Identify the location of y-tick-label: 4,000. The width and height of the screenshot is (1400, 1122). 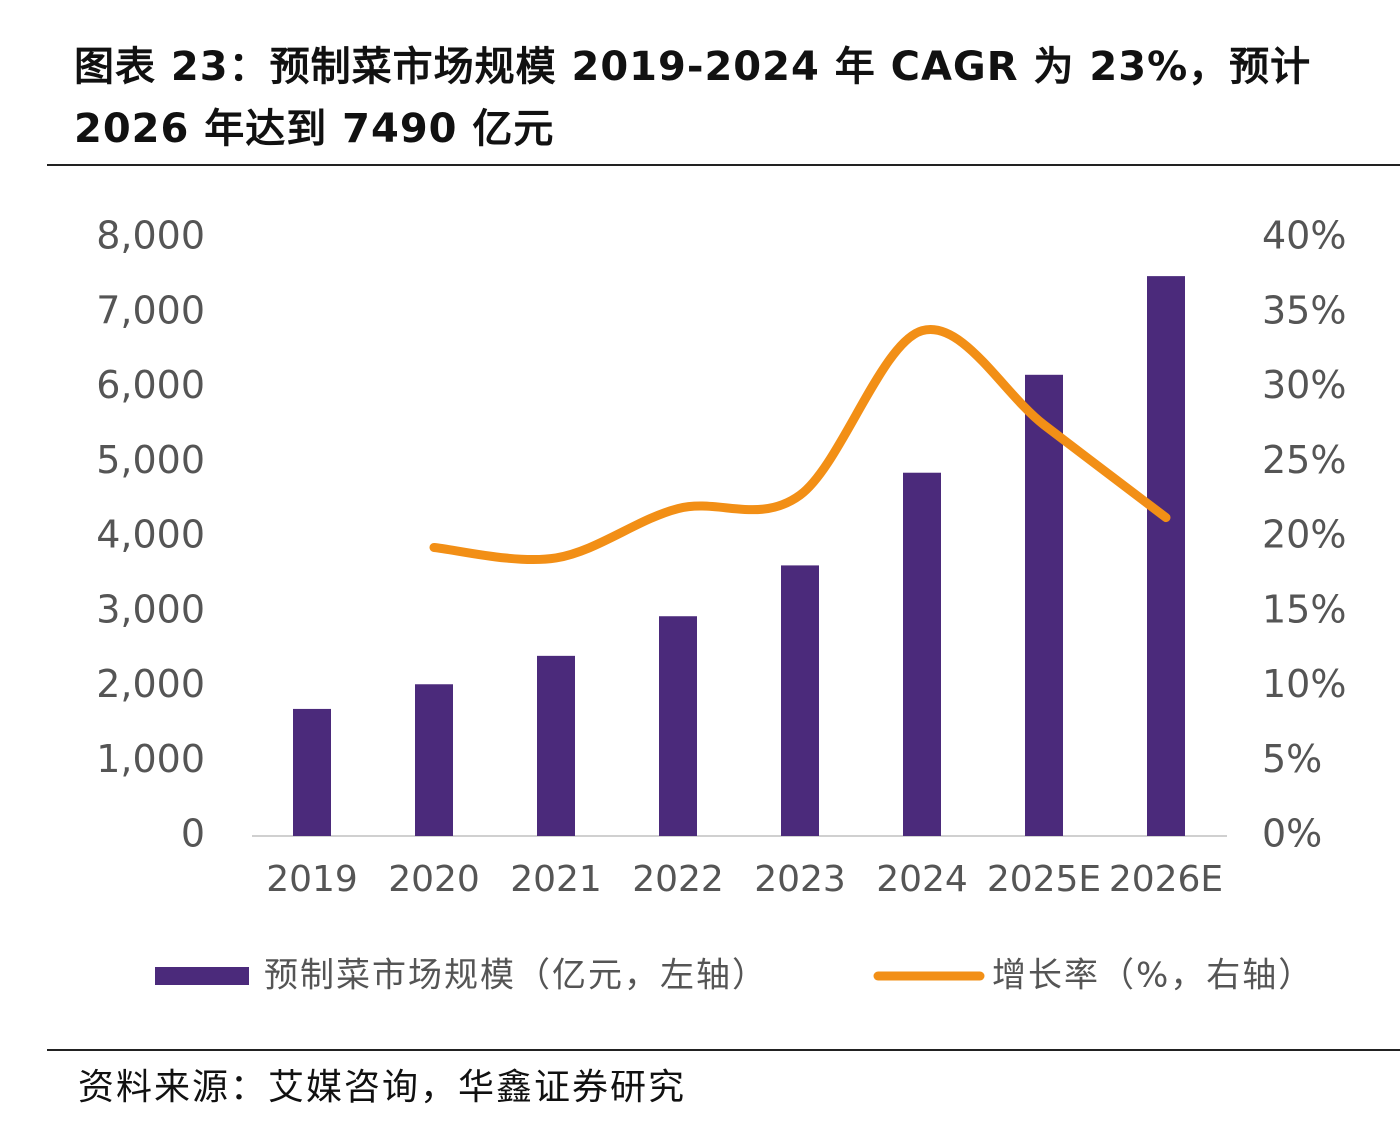
(150, 535).